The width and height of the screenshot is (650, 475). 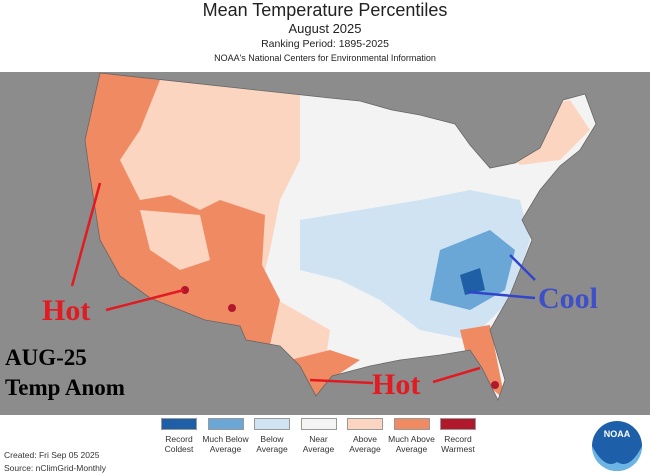 I want to click on legend-item: Much Below Average, so click(x=226, y=436).